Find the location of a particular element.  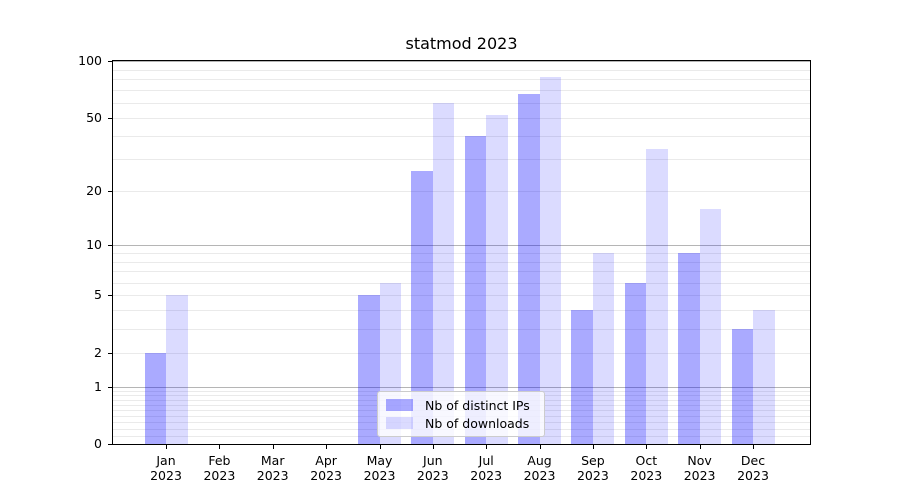

y-tick-label: 10 is located at coordinates (94, 244).